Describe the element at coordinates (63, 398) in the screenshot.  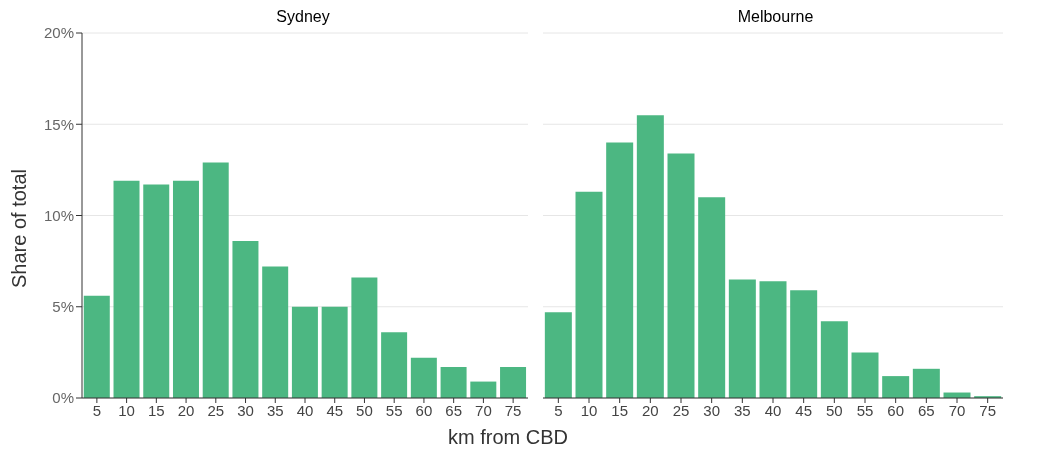
I see `y-tick-label: 0%` at that location.